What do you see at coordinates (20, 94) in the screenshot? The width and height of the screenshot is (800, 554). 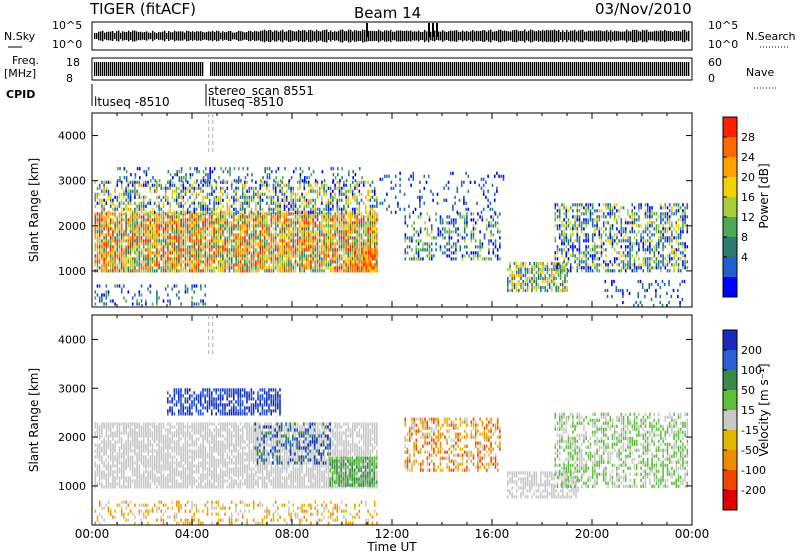 I see `cpid-label: CPID` at bounding box center [20, 94].